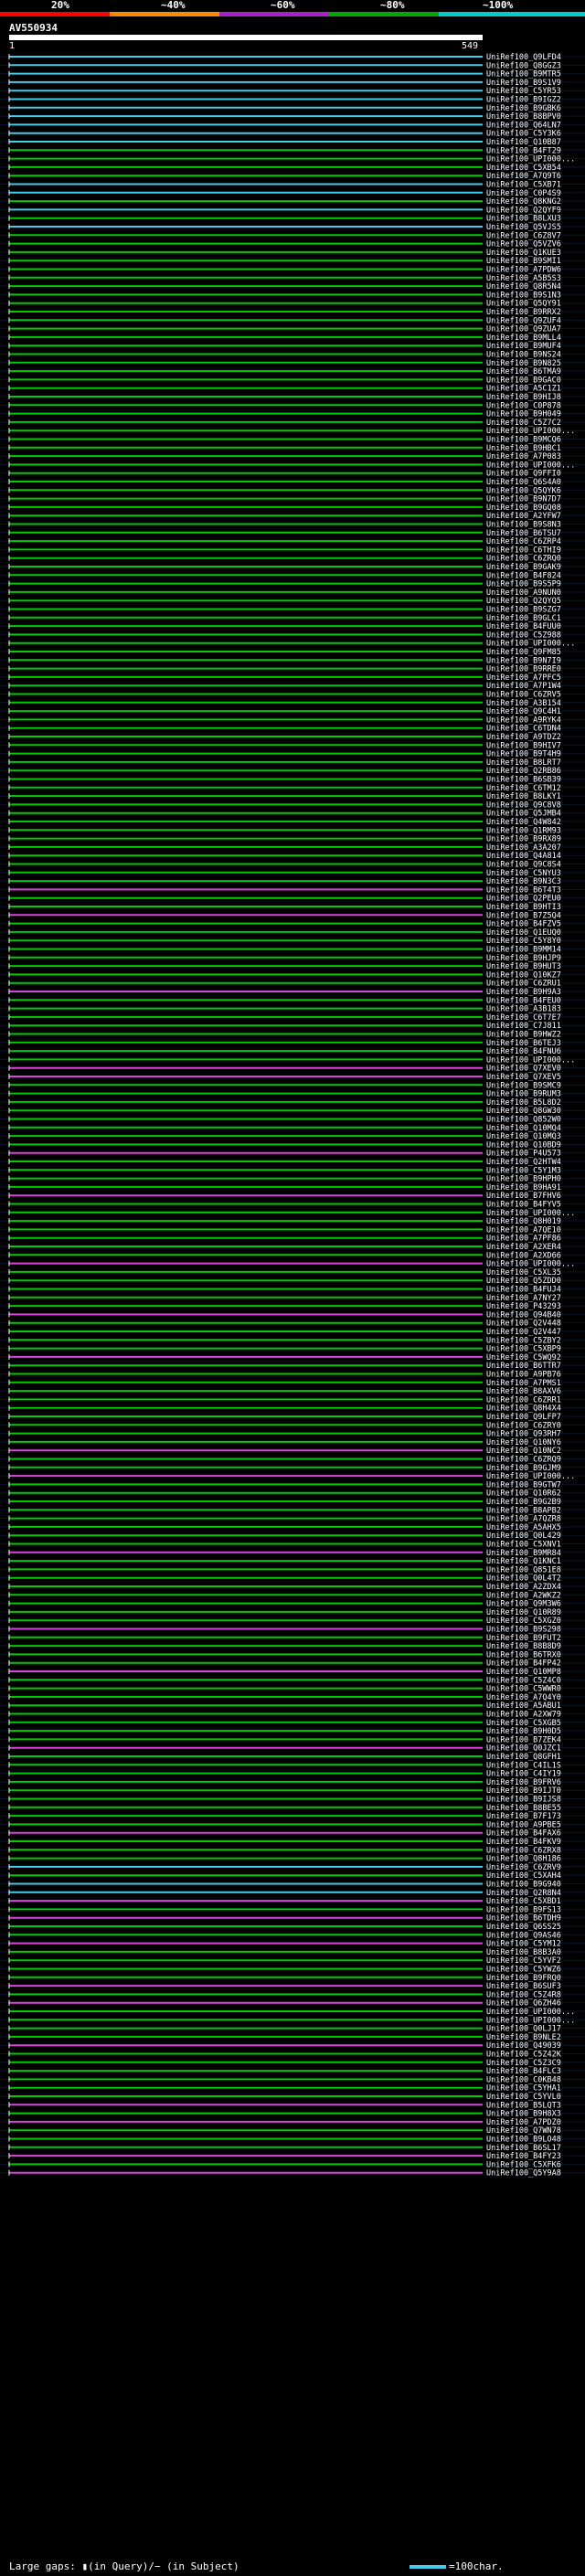 This screenshot has height=2576, width=585. Describe the element at coordinates (523, 1834) in the screenshot. I see `hit-label: UniRef100_B4FAX6` at that location.